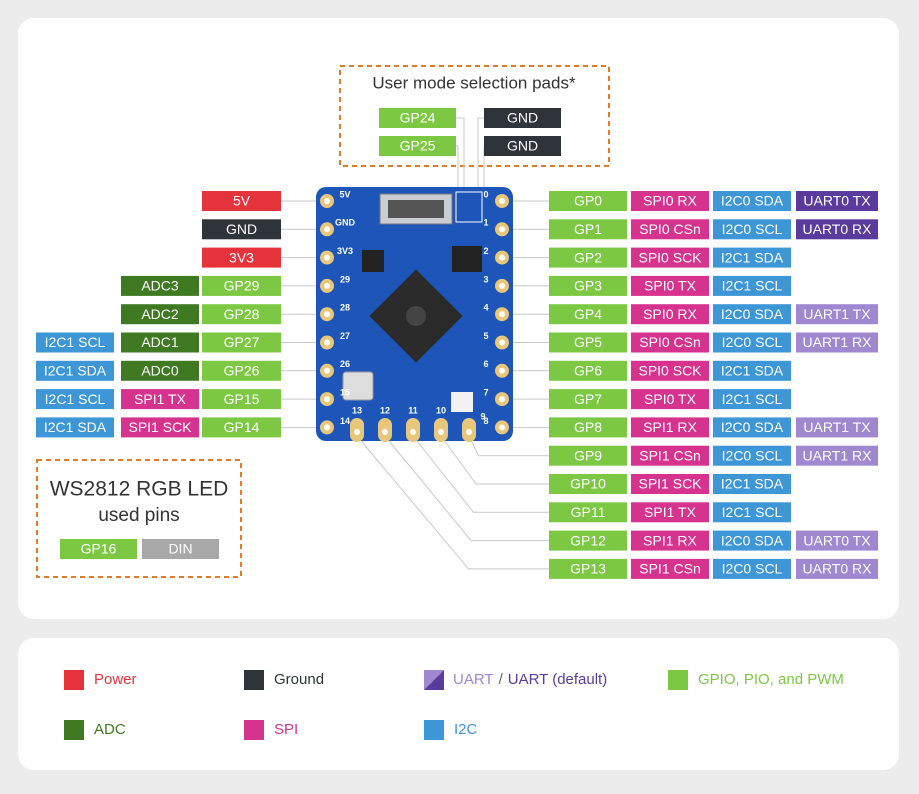 This screenshot has height=794, width=919. Describe the element at coordinates (385, 410) in the screenshot. I see `silk-label: 12` at that location.